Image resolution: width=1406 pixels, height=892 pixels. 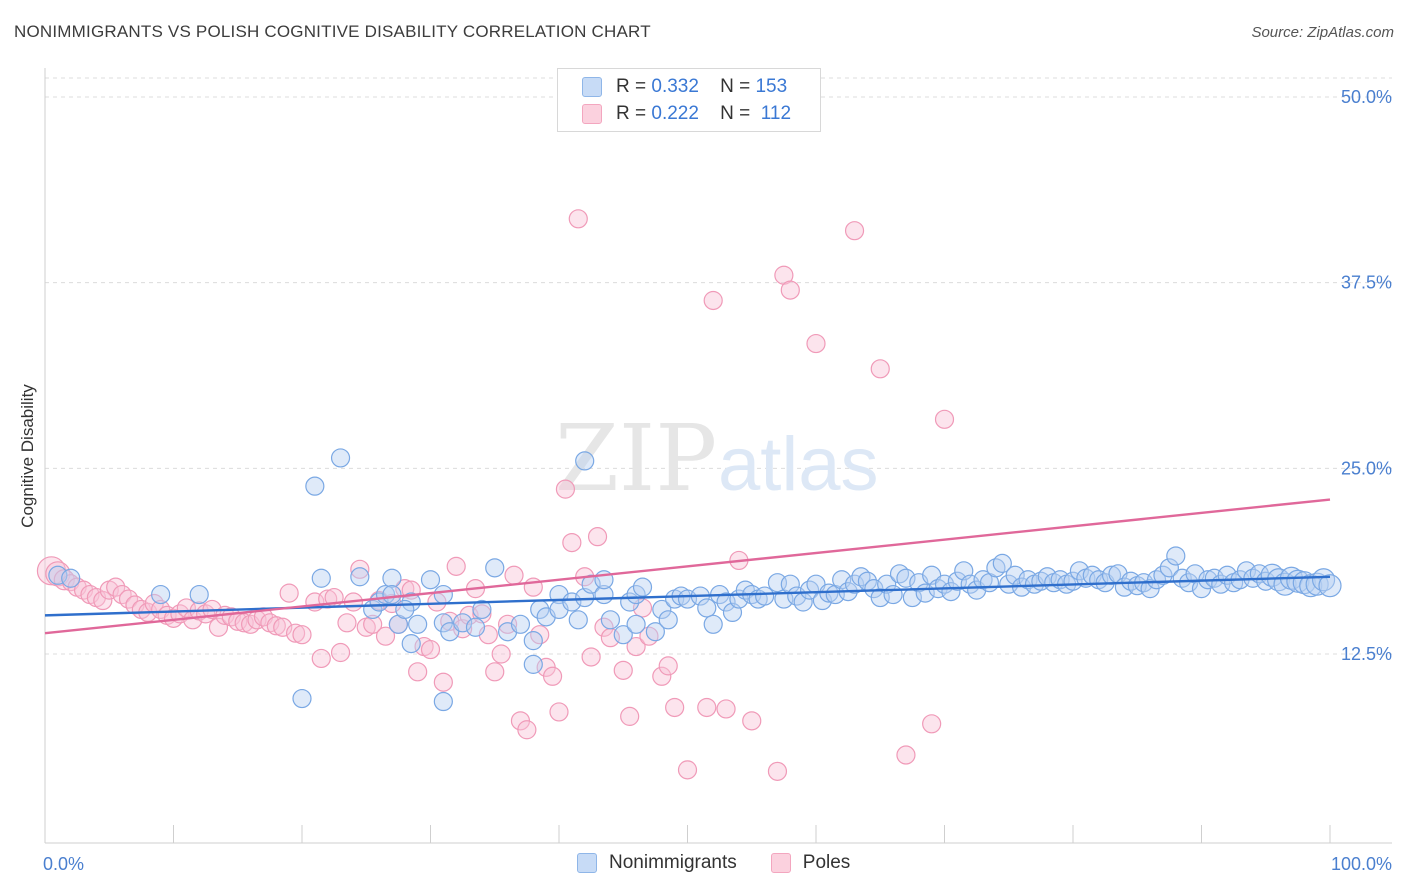 What do you see at coordinates (735, 113) in the screenshot?
I see `n-label: N =` at bounding box center [735, 113].